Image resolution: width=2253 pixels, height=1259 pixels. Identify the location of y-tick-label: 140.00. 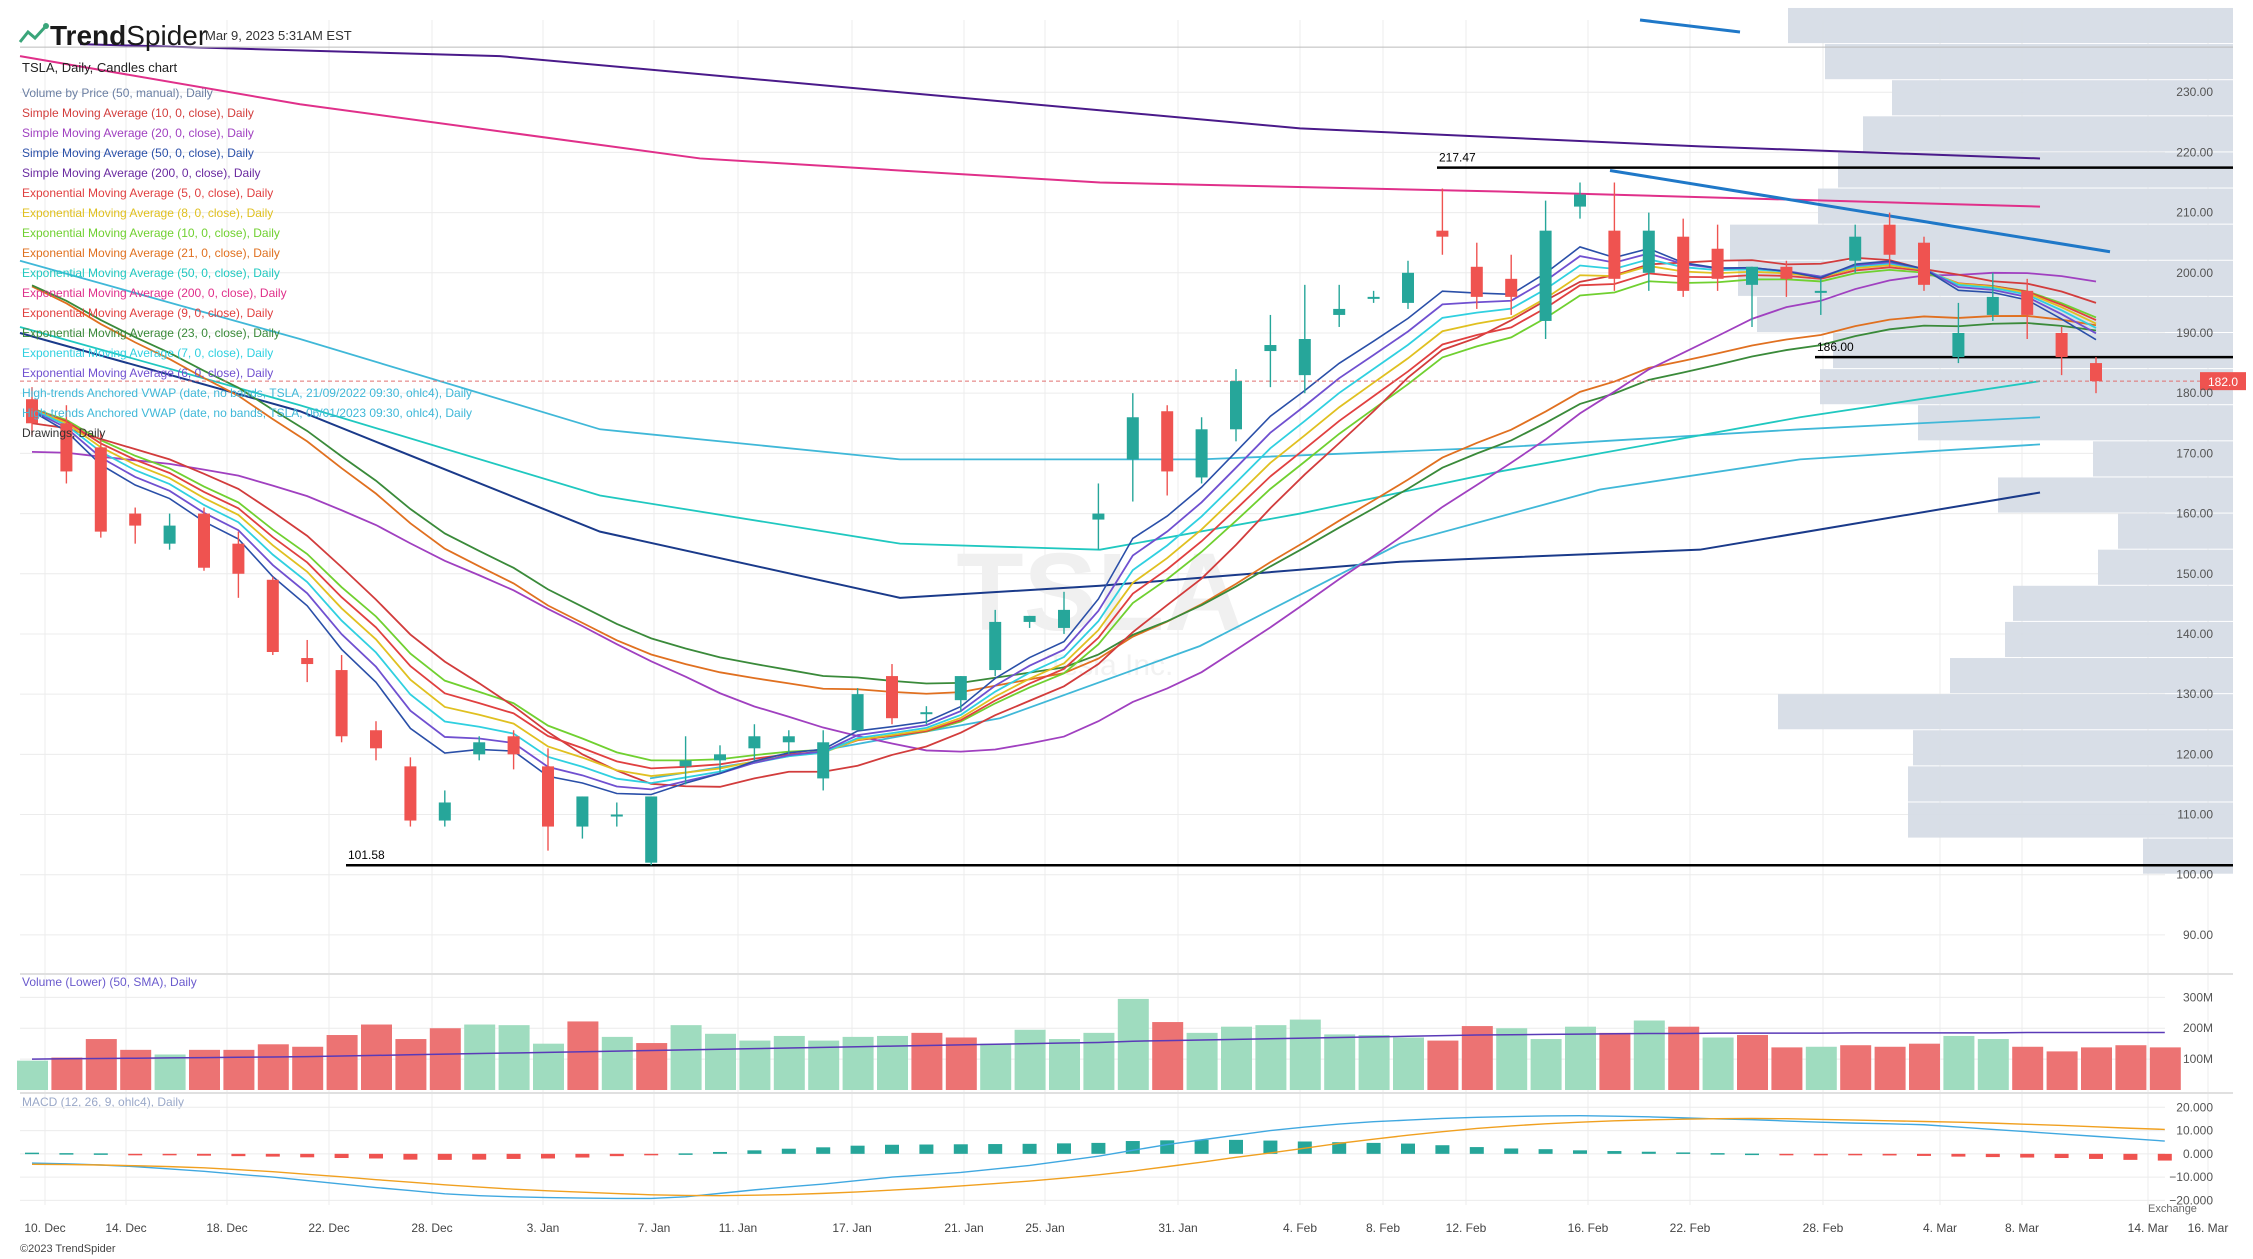
(2194, 634).